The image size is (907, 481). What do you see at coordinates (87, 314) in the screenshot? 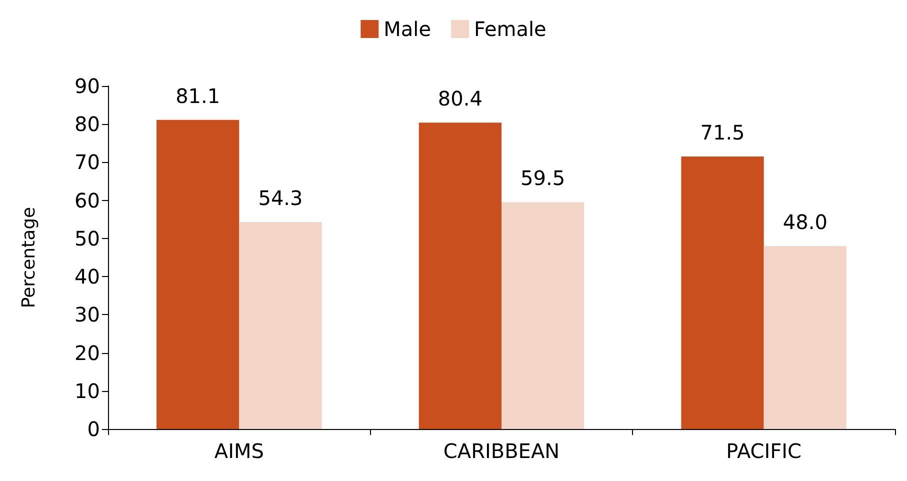
I see `y-tick-label: 30` at bounding box center [87, 314].